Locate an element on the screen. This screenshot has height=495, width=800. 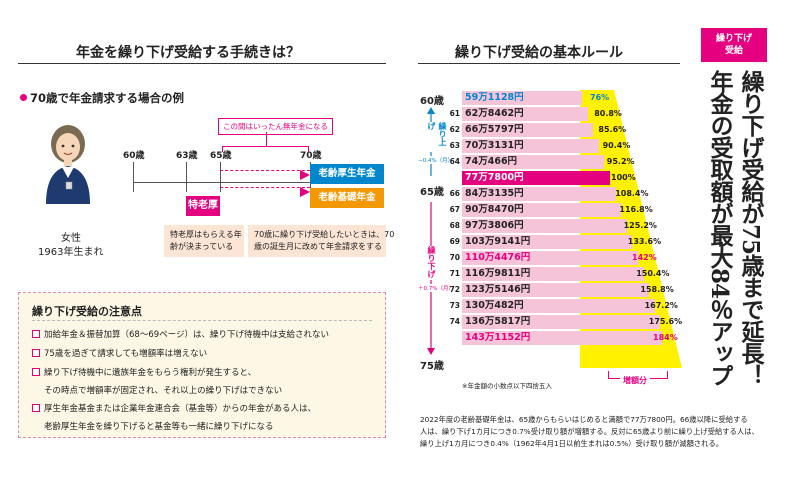
tokurou-note: 特老厚はもらえる年 齢が決まっている is located at coordinates (204, 241).